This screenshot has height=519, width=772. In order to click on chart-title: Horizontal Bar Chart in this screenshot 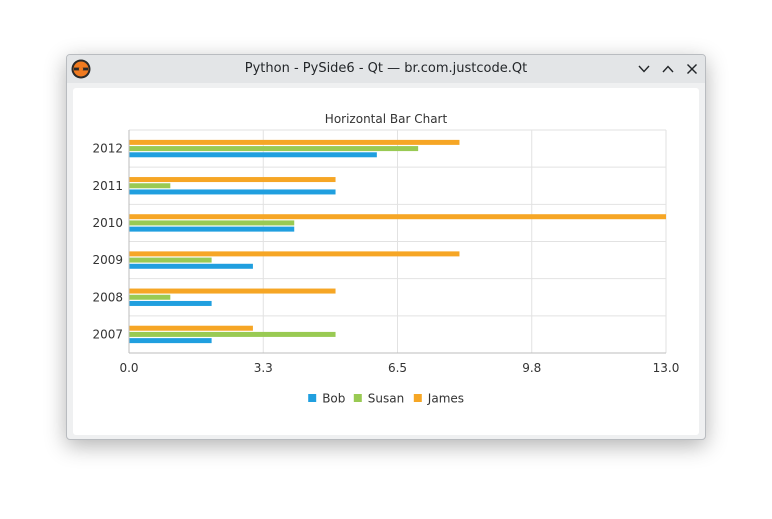, I will do `click(386, 119)`.